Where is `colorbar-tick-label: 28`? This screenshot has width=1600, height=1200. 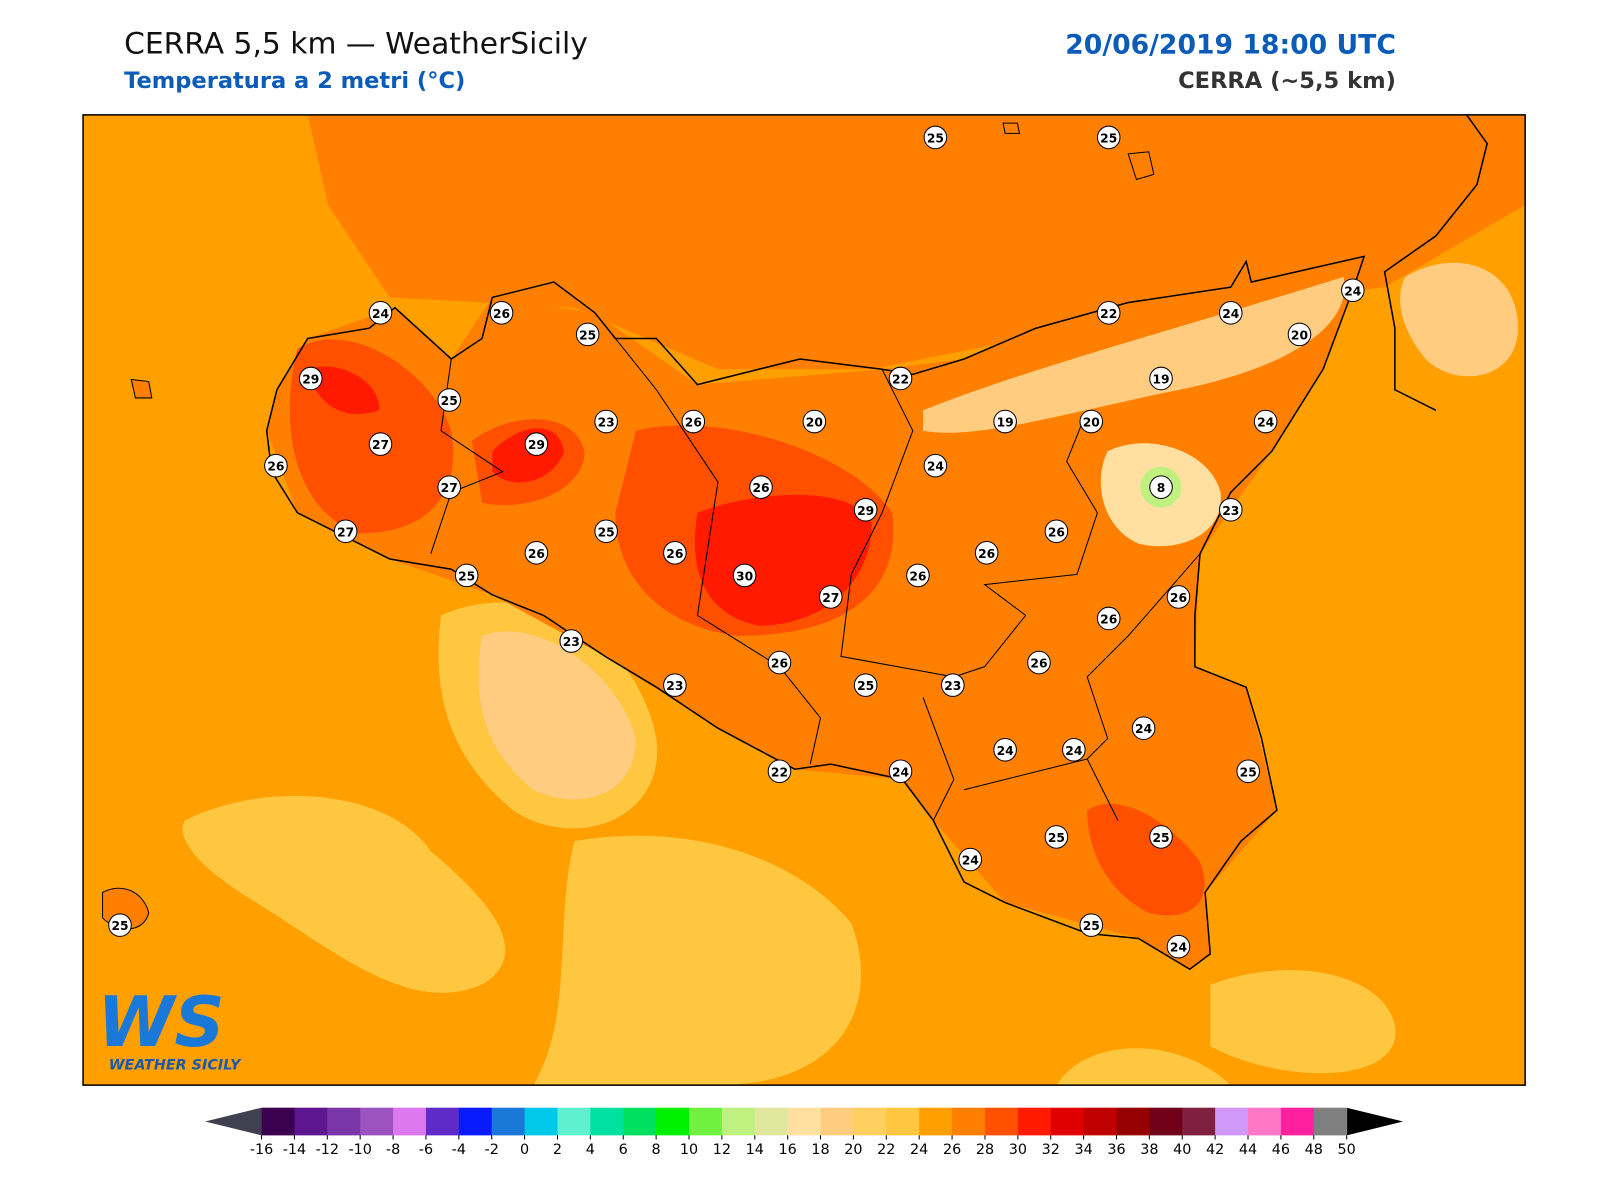
colorbar-tick-label: 28 is located at coordinates (985, 1150).